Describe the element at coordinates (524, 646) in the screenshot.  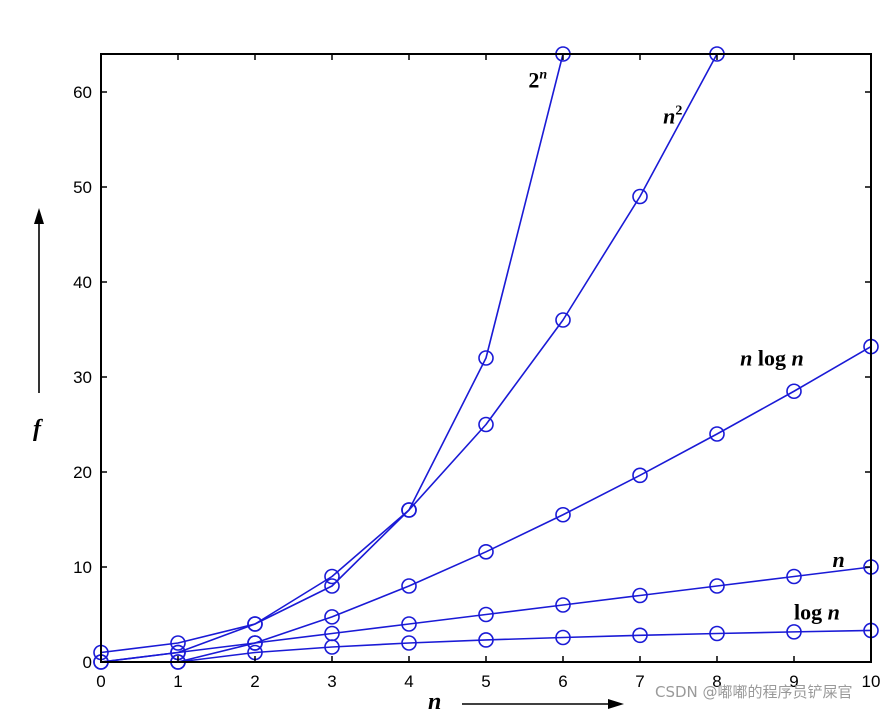
I see `series-line-log-n` at that location.